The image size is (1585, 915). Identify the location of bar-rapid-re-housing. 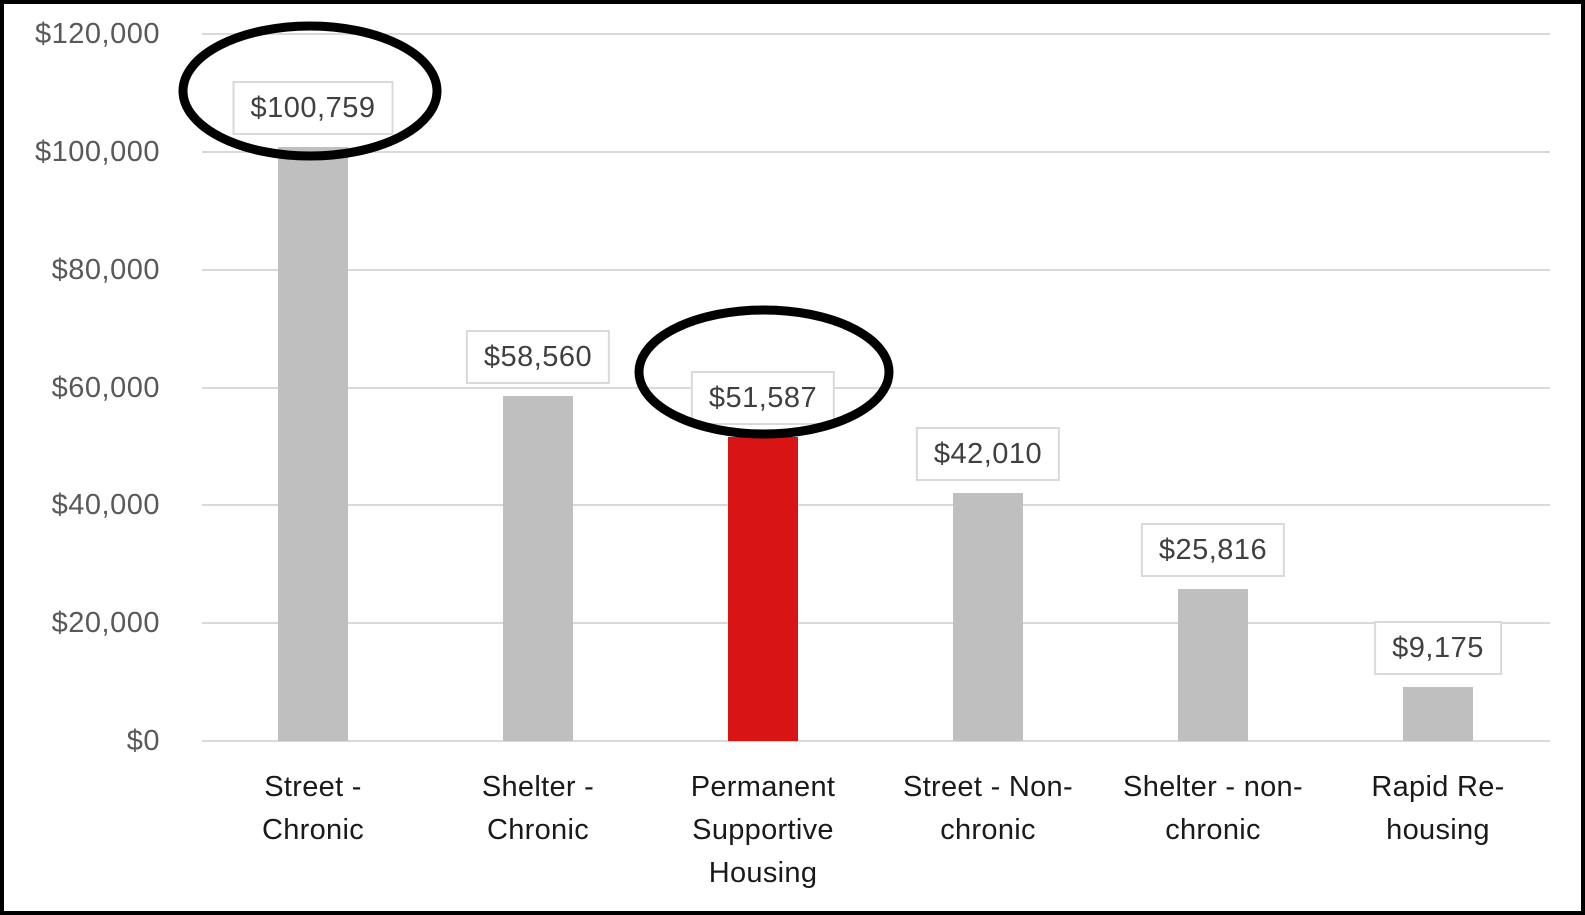
(1438, 714).